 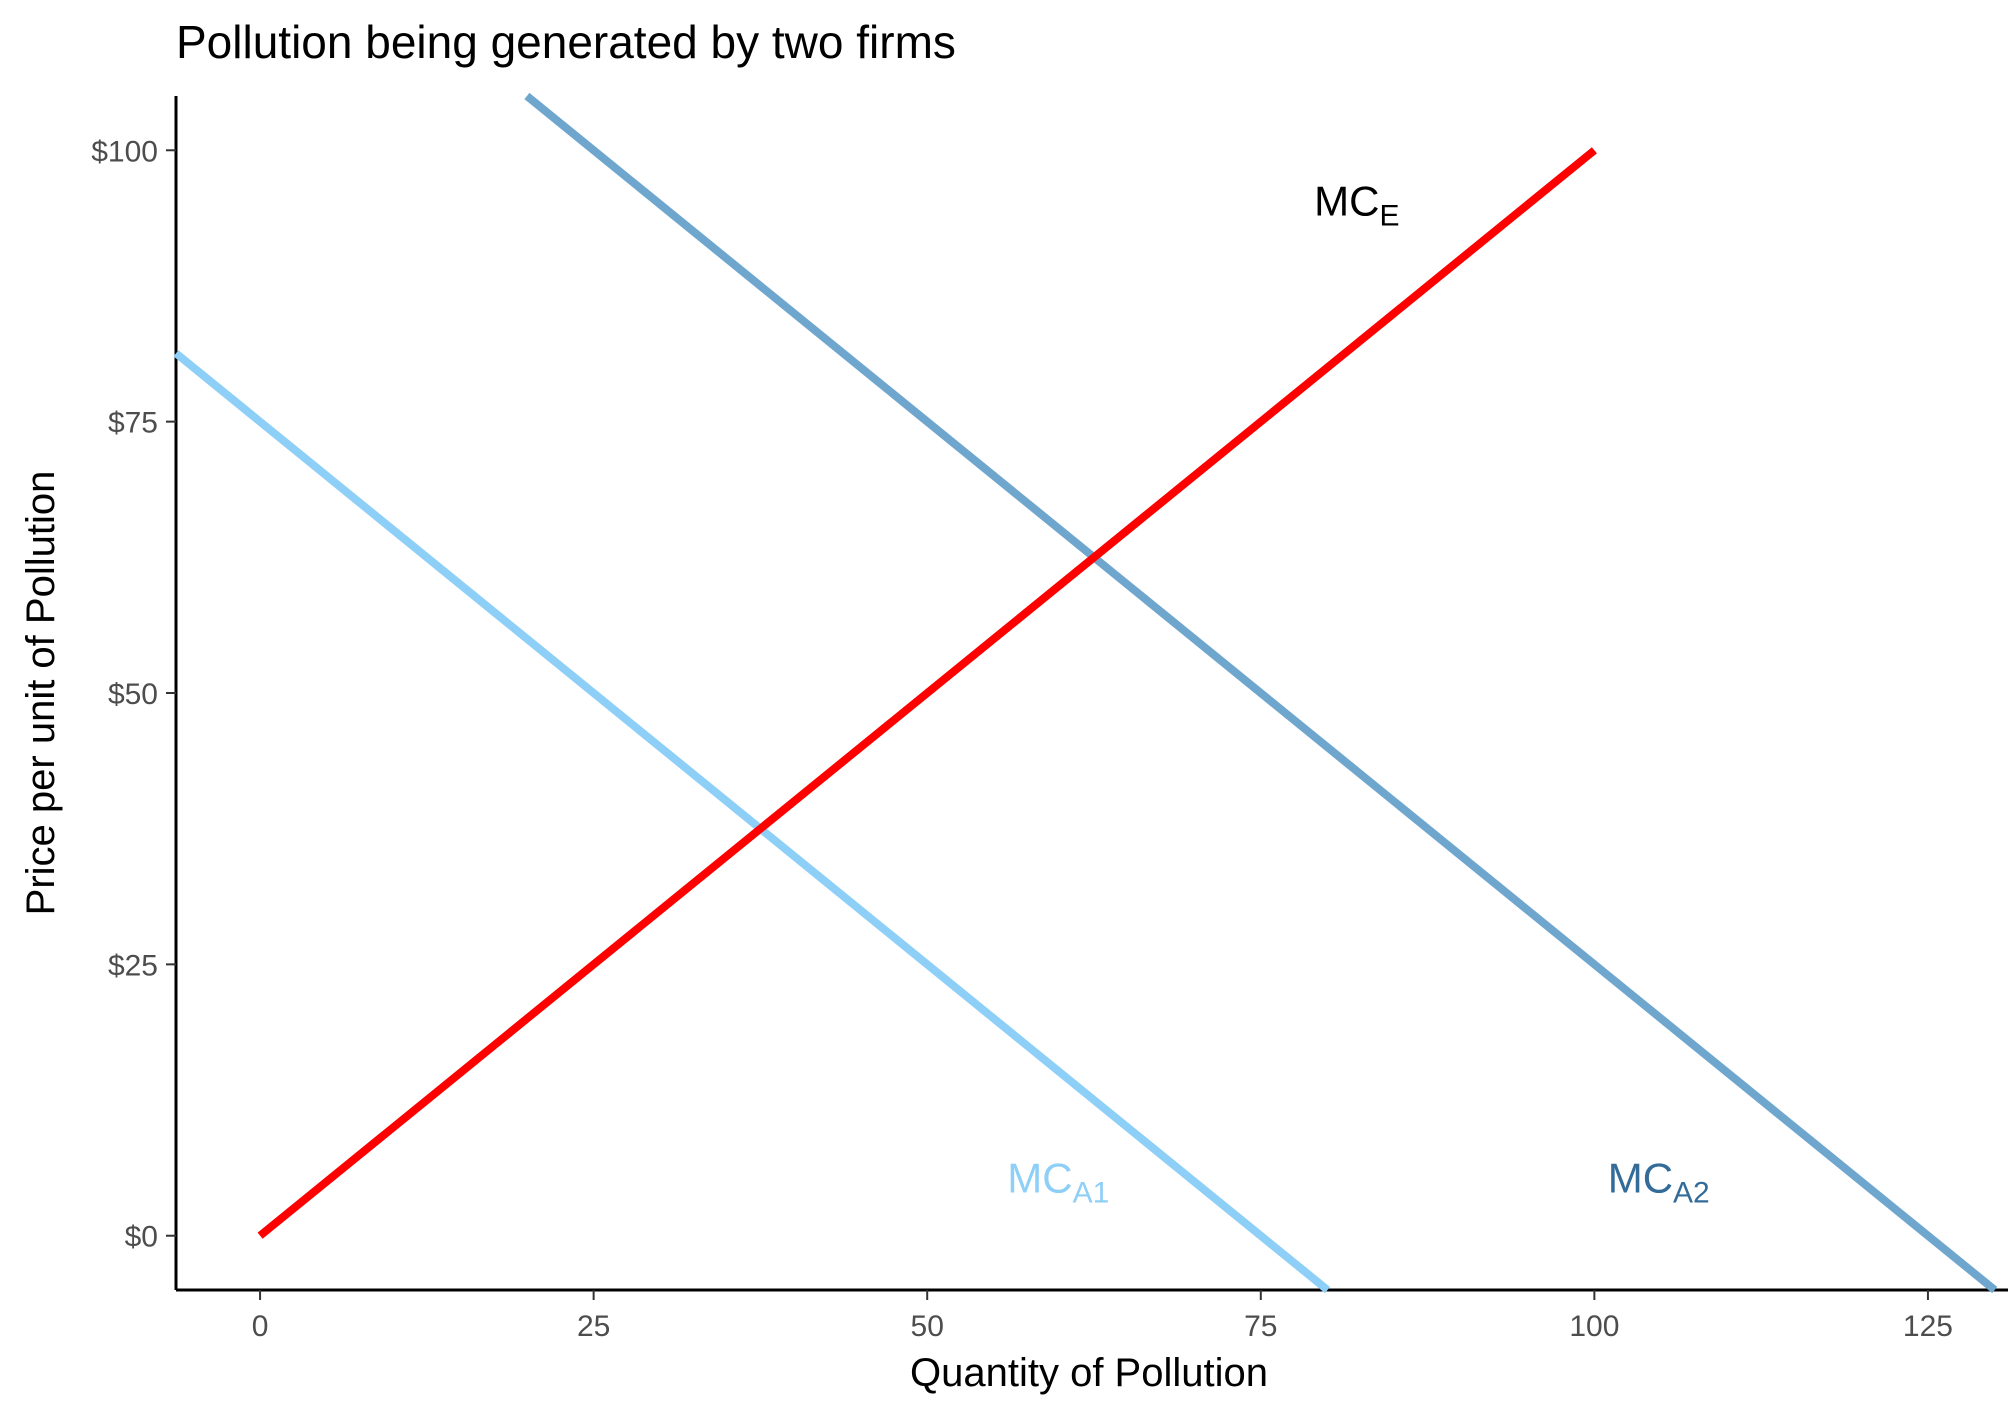 I want to click on x-tick-label: 75, so click(x=1260, y=1326).